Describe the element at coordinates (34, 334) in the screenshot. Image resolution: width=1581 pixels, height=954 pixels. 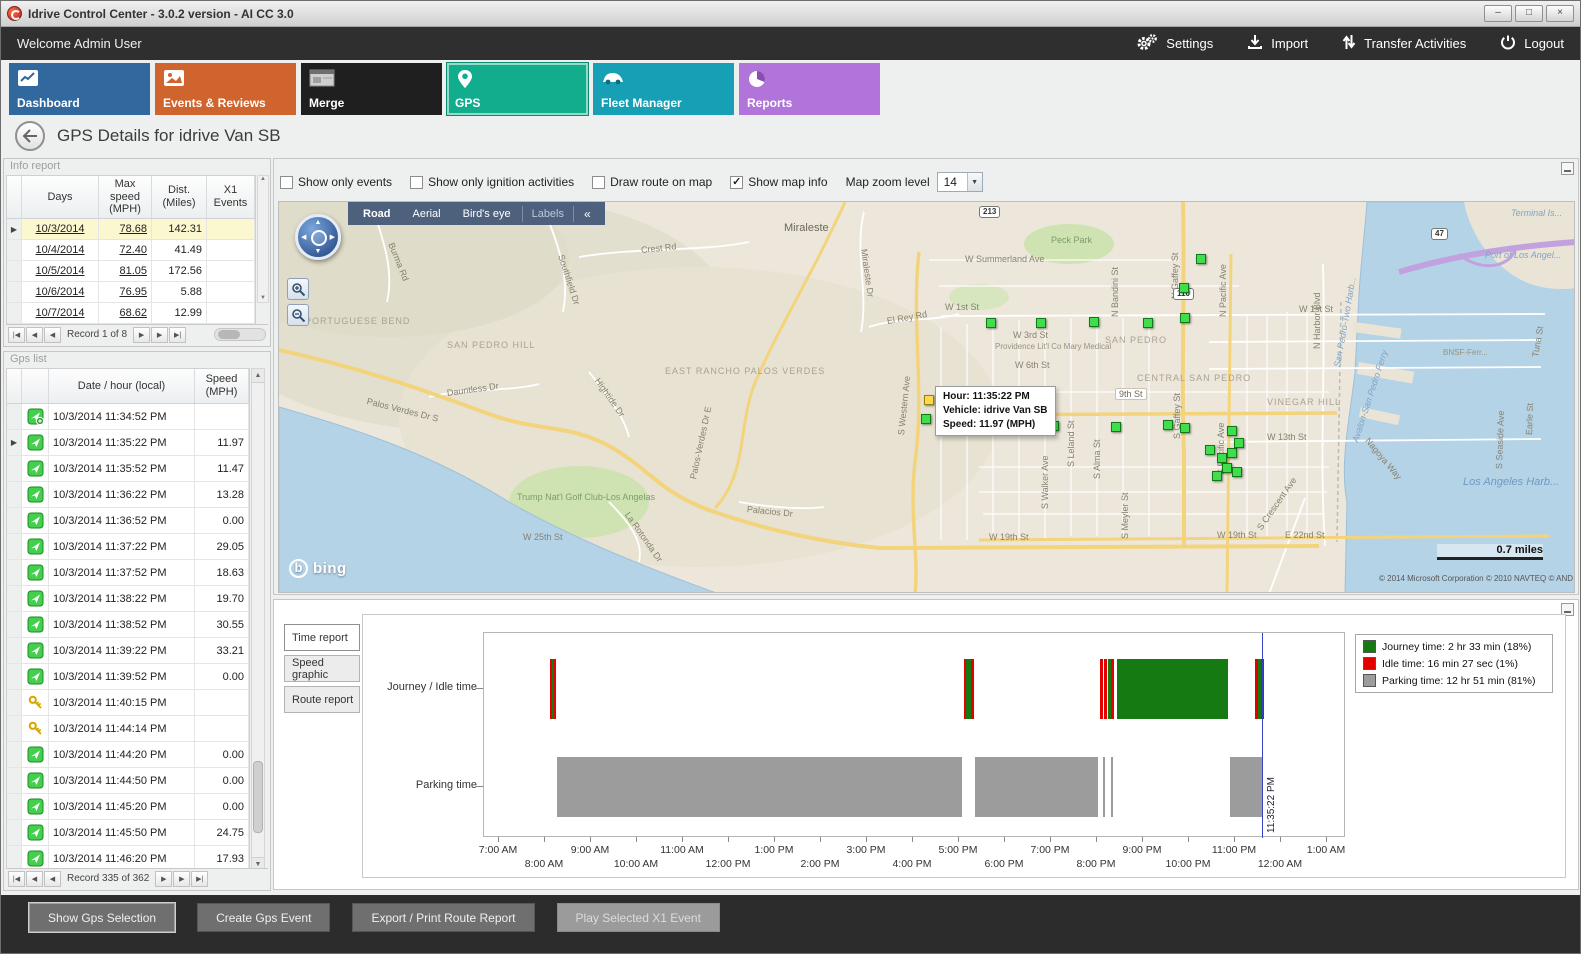
I see `prev-page-button: ◀` at that location.